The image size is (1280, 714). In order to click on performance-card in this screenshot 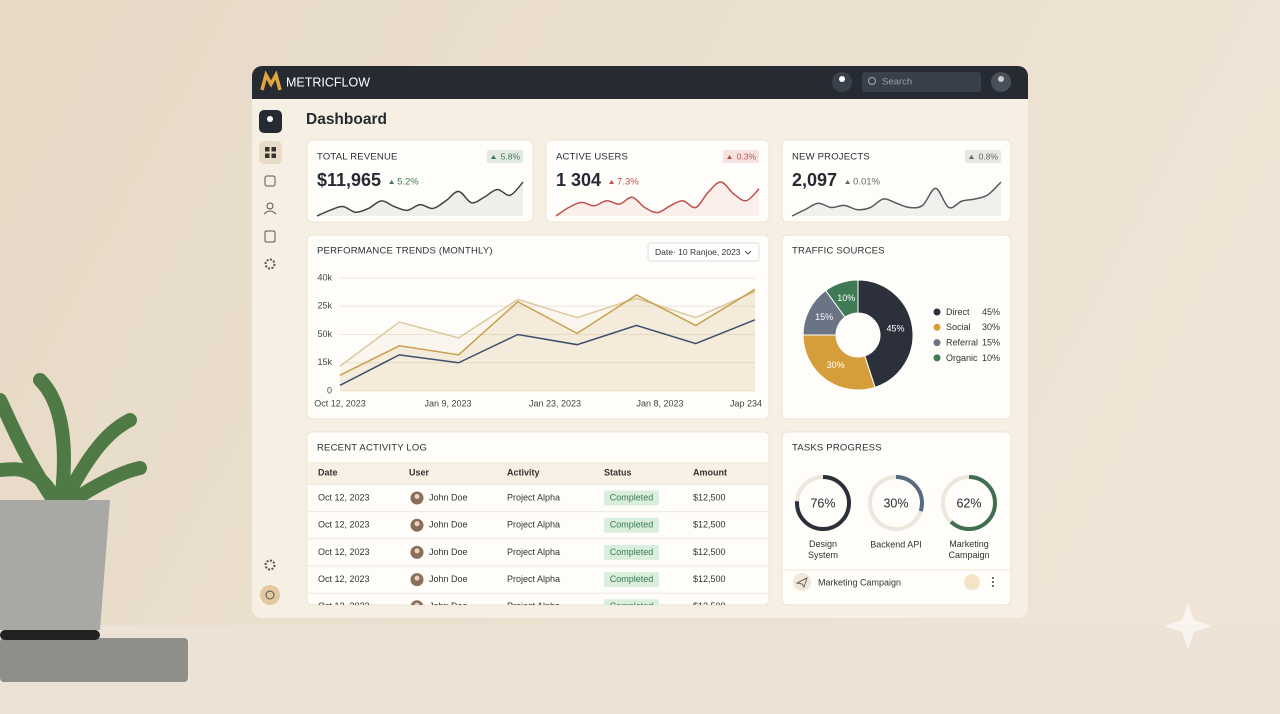, I will do `click(538, 327)`.